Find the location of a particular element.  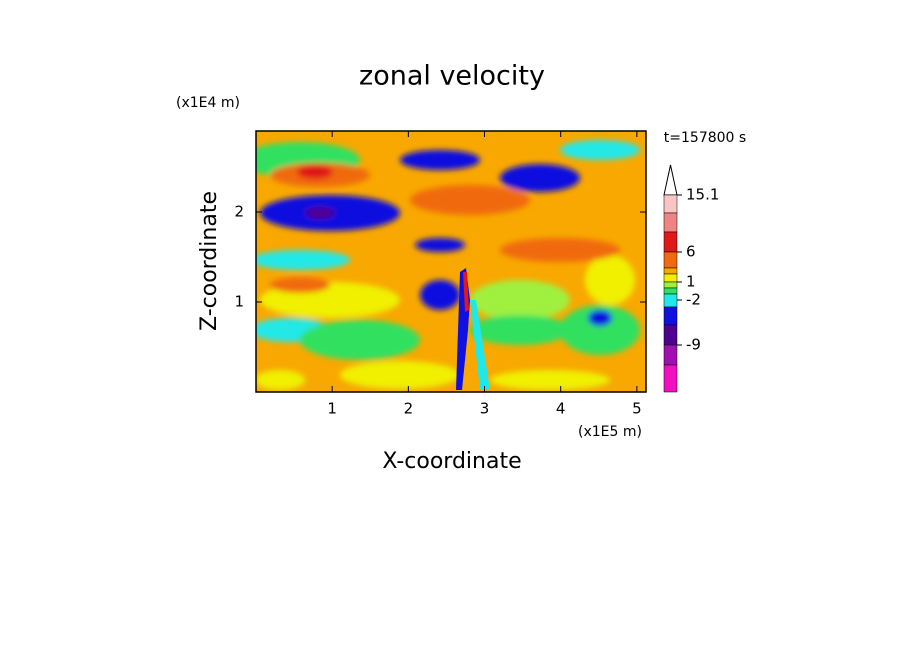

x-tick-label: 3 is located at coordinates (485, 409).